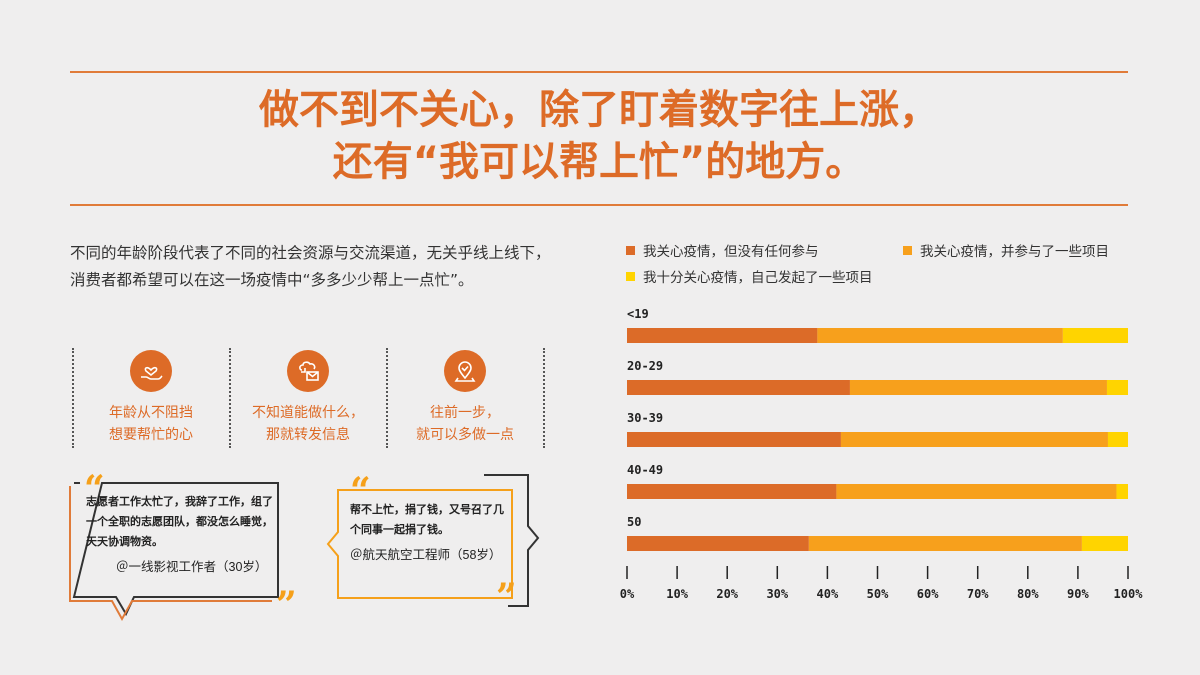 This screenshot has width=1200, height=675. Describe the element at coordinates (1129, 594) in the screenshot. I see `x-tick-label: 100%` at that location.